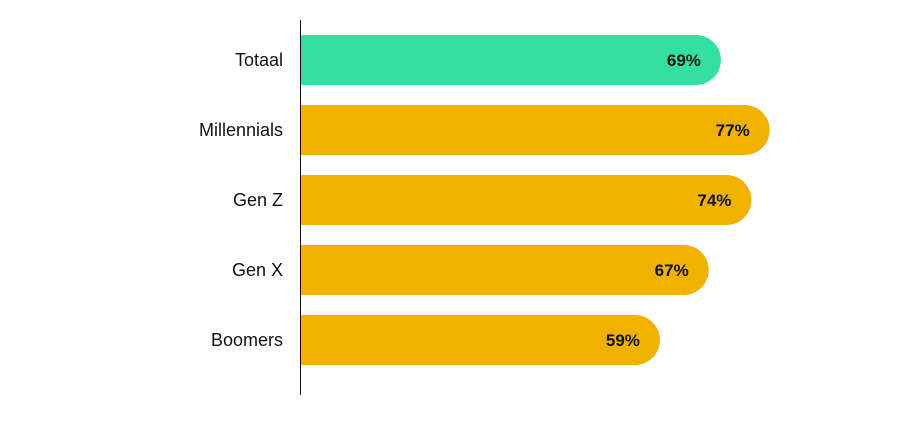 This screenshot has height=434, width=900. Describe the element at coordinates (510, 60) in the screenshot. I see `bar-totaal` at that location.